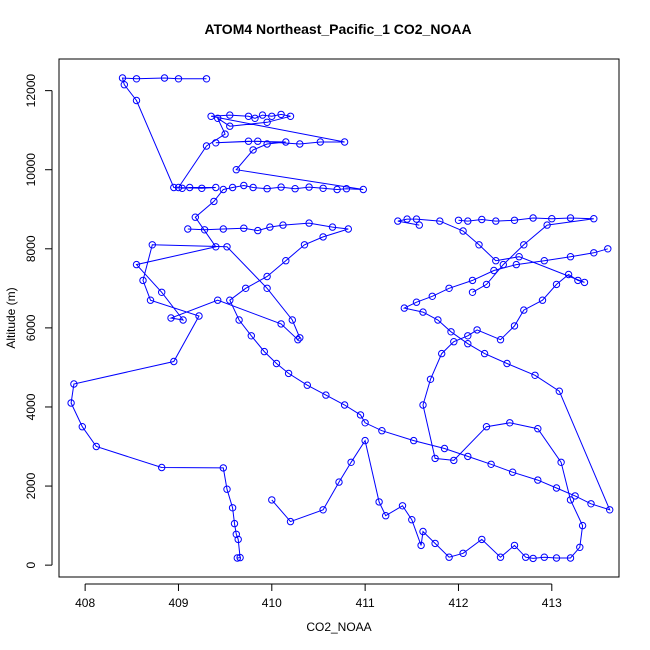 This screenshot has height=650, width=650. What do you see at coordinates (552, 603) in the screenshot?
I see `x-tick-label: 413` at bounding box center [552, 603].